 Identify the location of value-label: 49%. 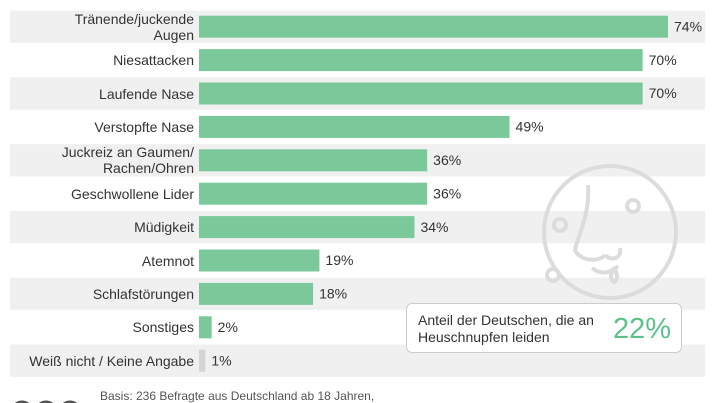
(530, 127).